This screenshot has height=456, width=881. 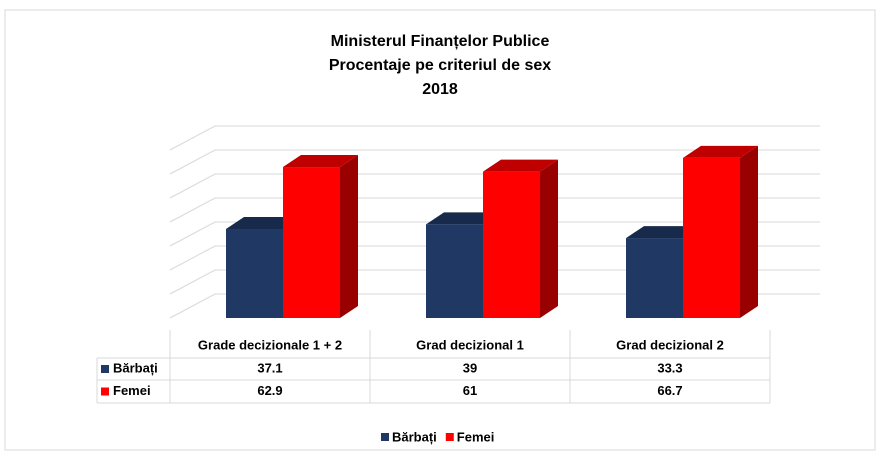 I want to click on x-tick-label: Grade decizionale 1 + 2, so click(x=270, y=344).